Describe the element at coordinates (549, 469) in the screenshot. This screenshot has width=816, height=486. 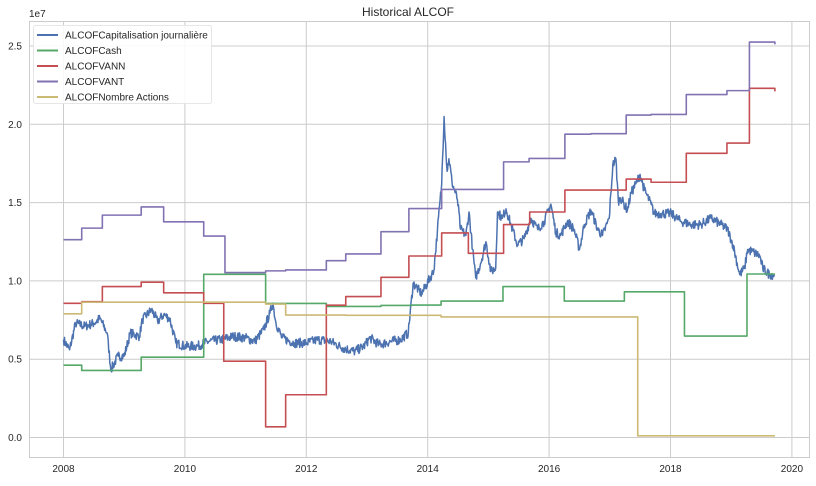
I see `x-tick-label: 2016` at that location.